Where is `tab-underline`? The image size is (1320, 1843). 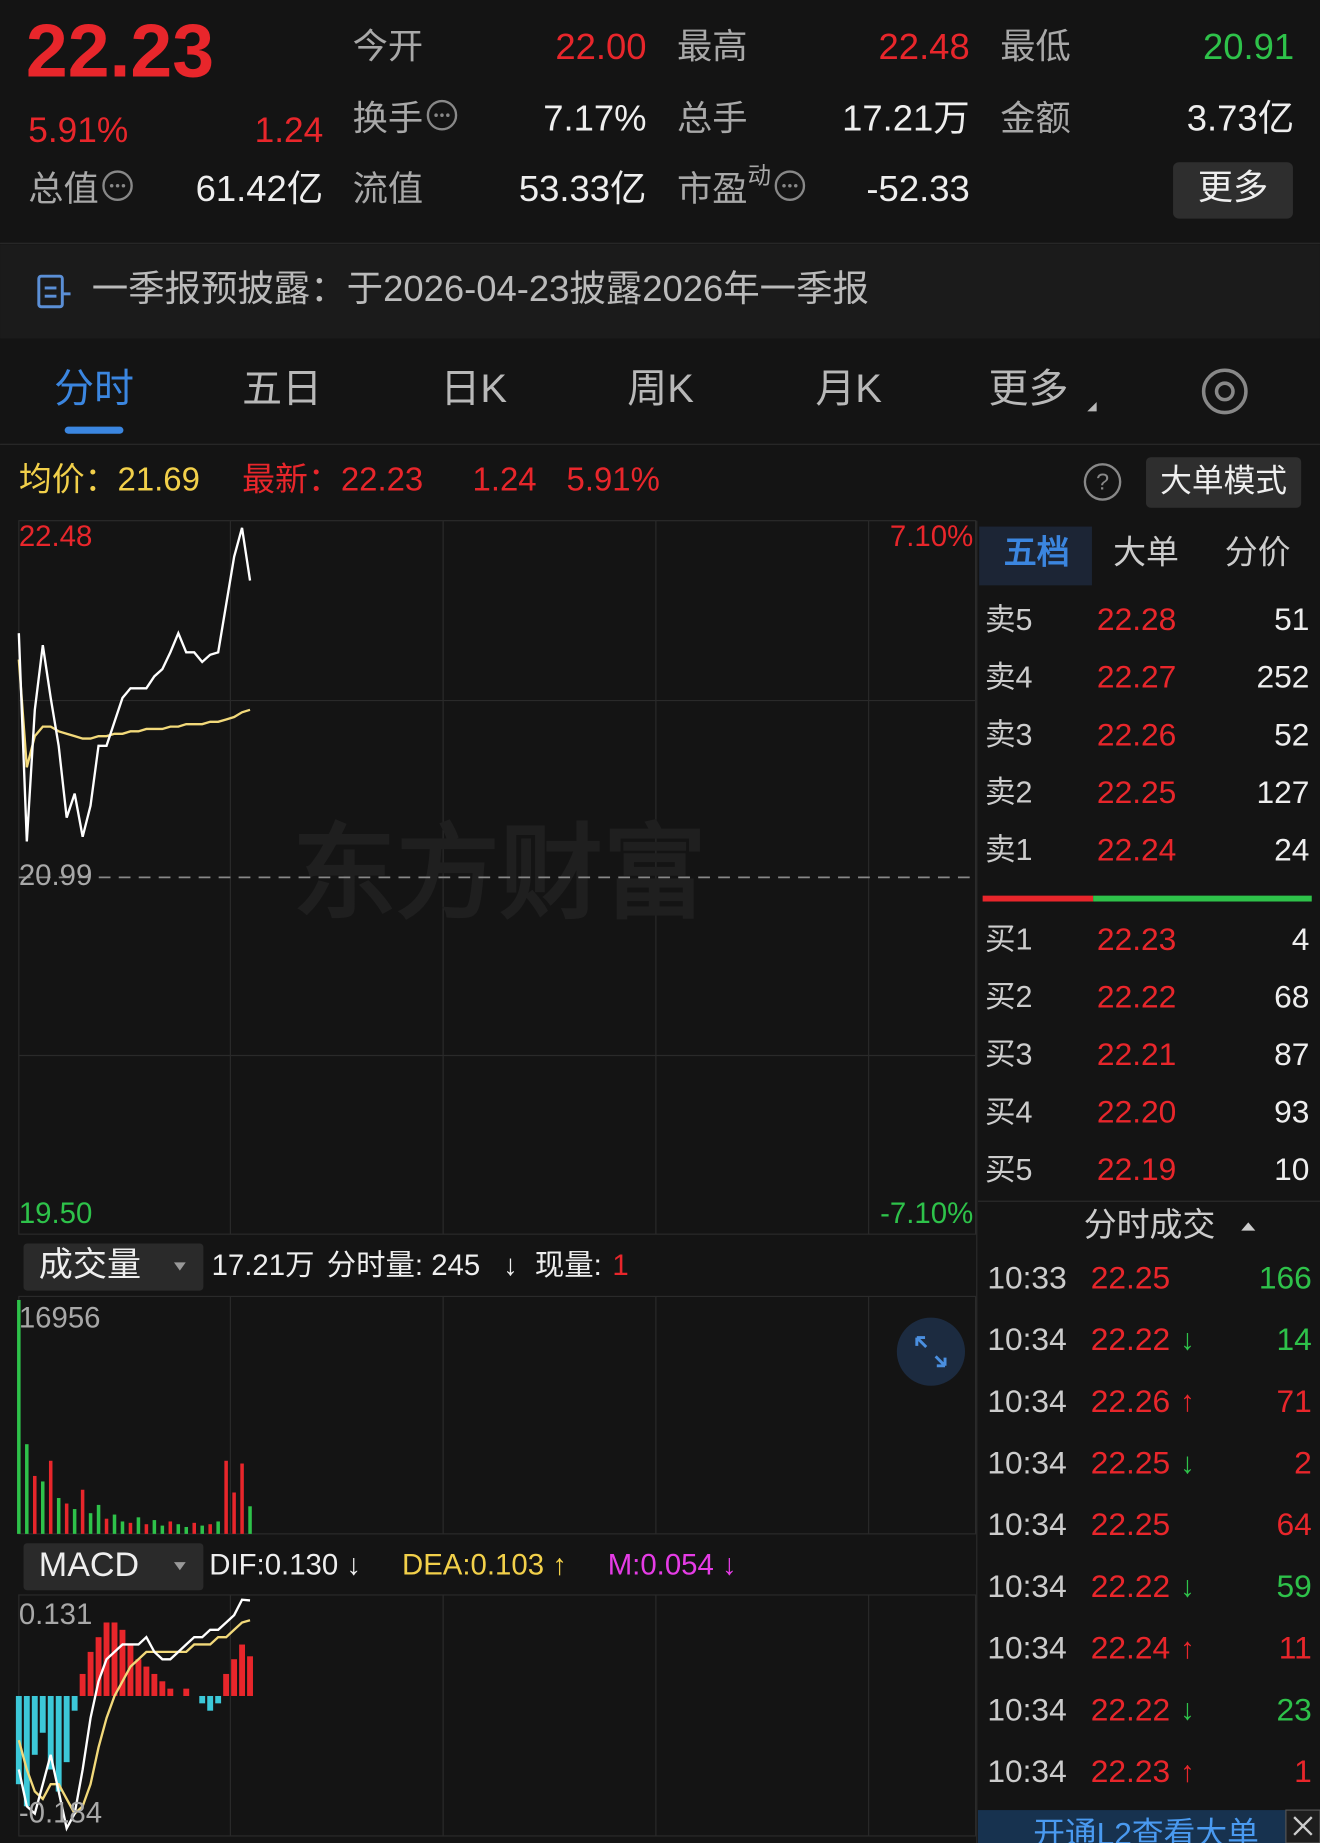 tab-underline is located at coordinates (94, 430).